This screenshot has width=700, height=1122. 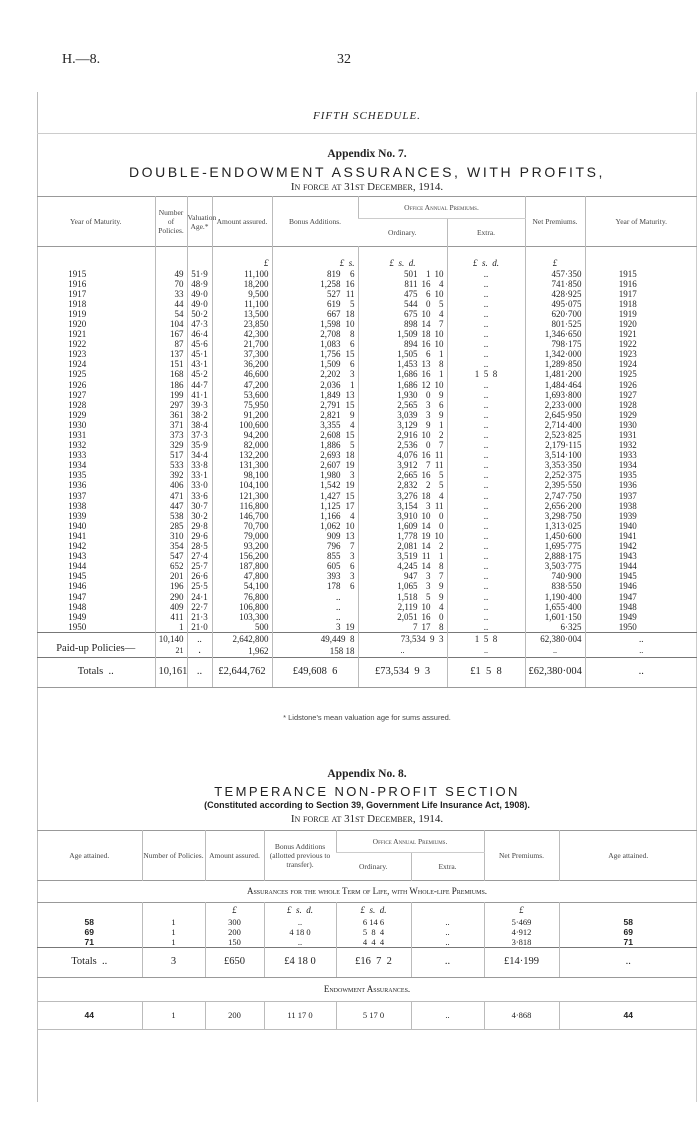 I want to click on amount-cell: 91,200, so click(x=241, y=414).